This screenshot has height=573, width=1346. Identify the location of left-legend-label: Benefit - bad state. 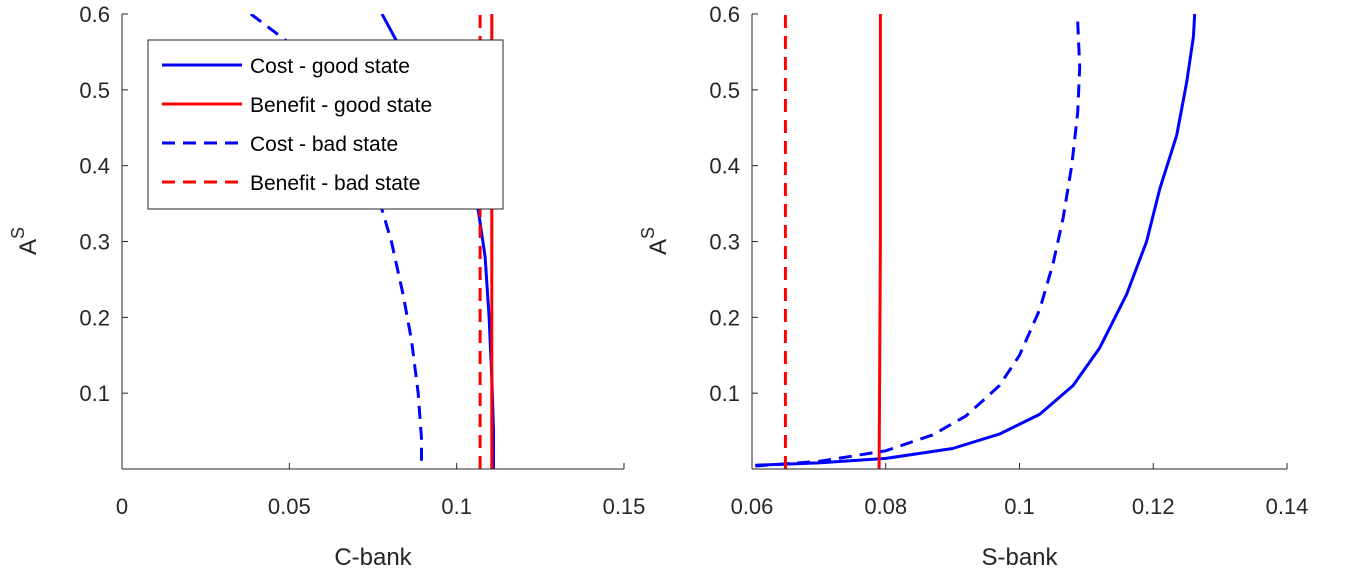
(335, 183).